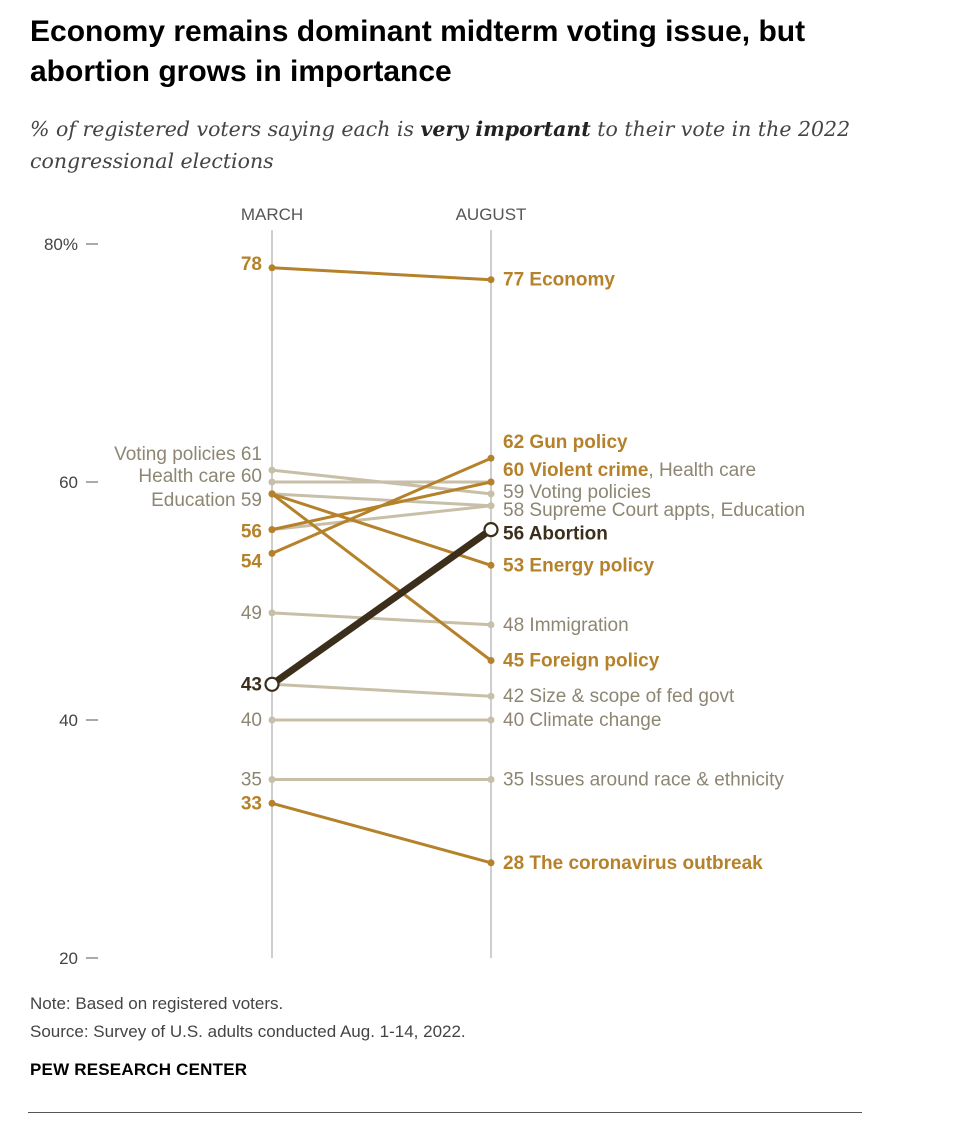 The width and height of the screenshot is (974, 1122). What do you see at coordinates (491, 530) in the screenshot?
I see `series-point-abortion-august` at bounding box center [491, 530].